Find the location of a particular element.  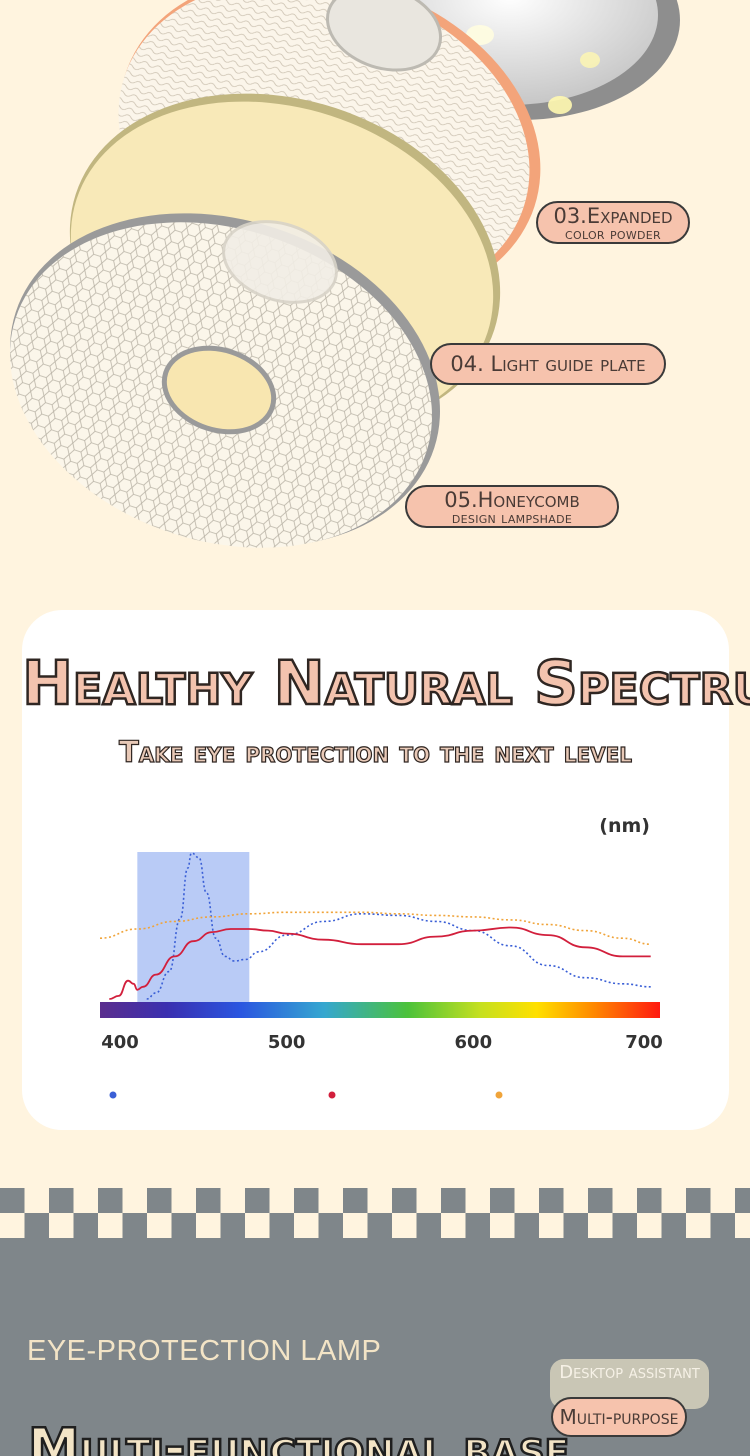

eye-protection-label: EYE-PROTECTION LAMP is located at coordinates (204, 1351).